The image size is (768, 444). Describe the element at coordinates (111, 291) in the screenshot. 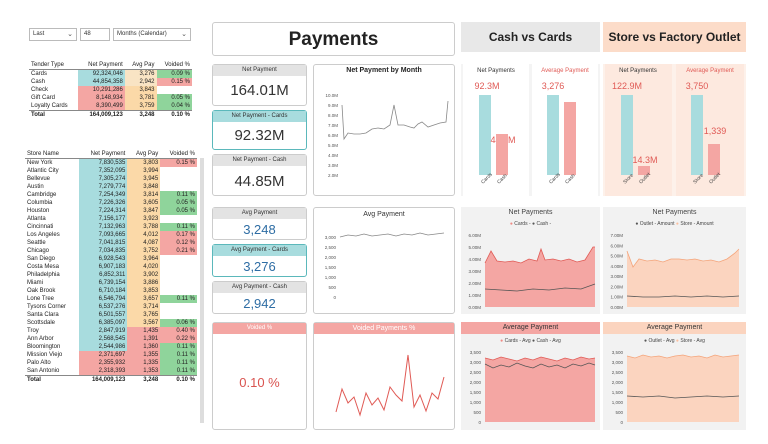

I see `table-row: Oak Brook 6,710,184 3,853` at that location.